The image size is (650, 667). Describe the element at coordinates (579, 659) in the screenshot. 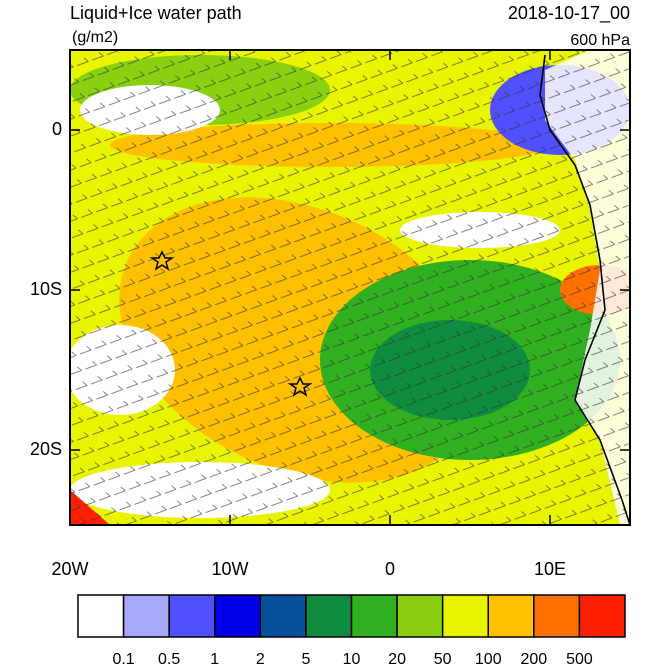

I see `colorbar-label: 500` at that location.